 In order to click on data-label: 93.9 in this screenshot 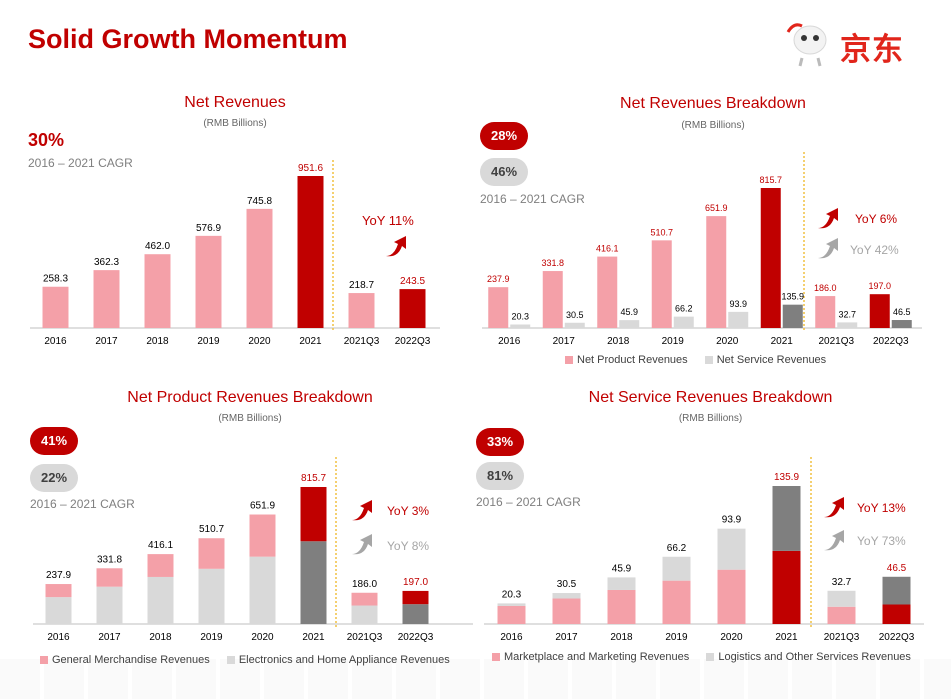, I will do `click(738, 304)`.